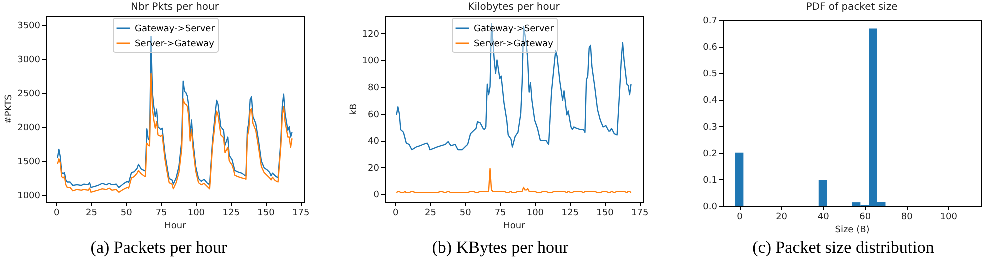 This screenshot has height=268, width=997. What do you see at coordinates (710, 48) in the screenshot?
I see `y-tick-label: 0.6` at bounding box center [710, 48].